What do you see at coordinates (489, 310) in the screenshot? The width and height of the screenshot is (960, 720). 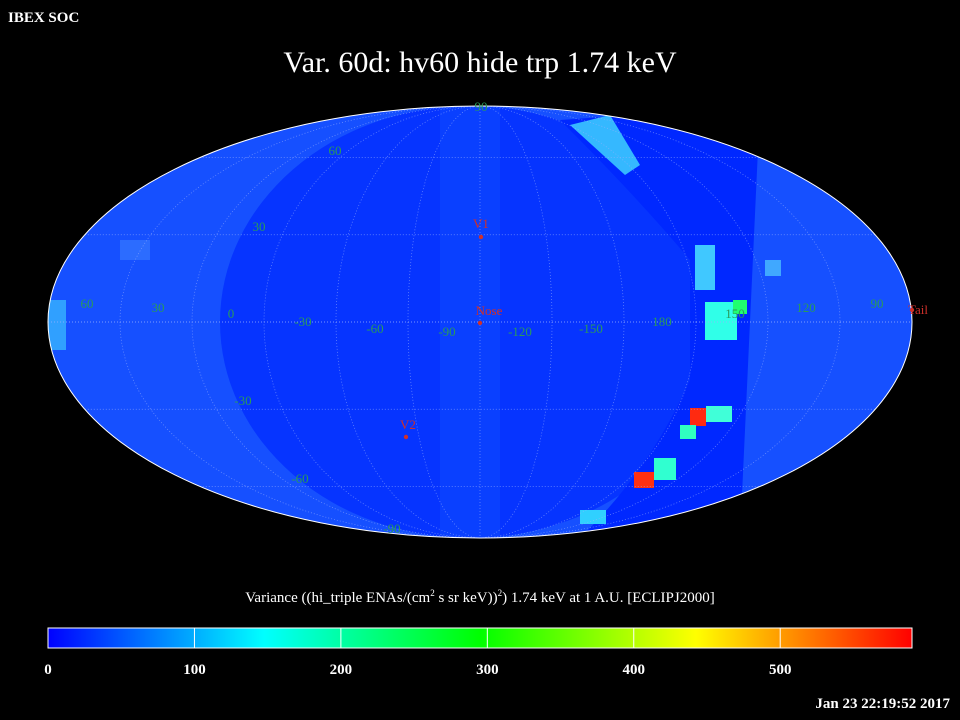 I see `marker-label: Nose` at bounding box center [489, 310].